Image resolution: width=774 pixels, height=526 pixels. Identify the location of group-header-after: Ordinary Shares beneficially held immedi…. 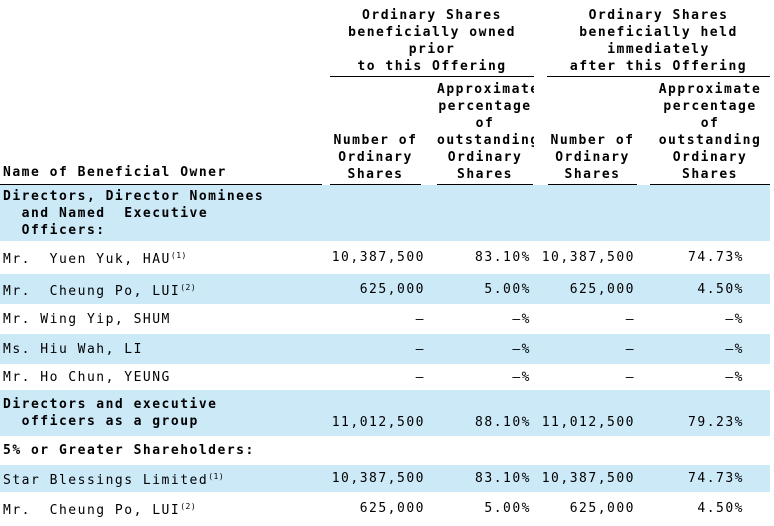
(652, 38).